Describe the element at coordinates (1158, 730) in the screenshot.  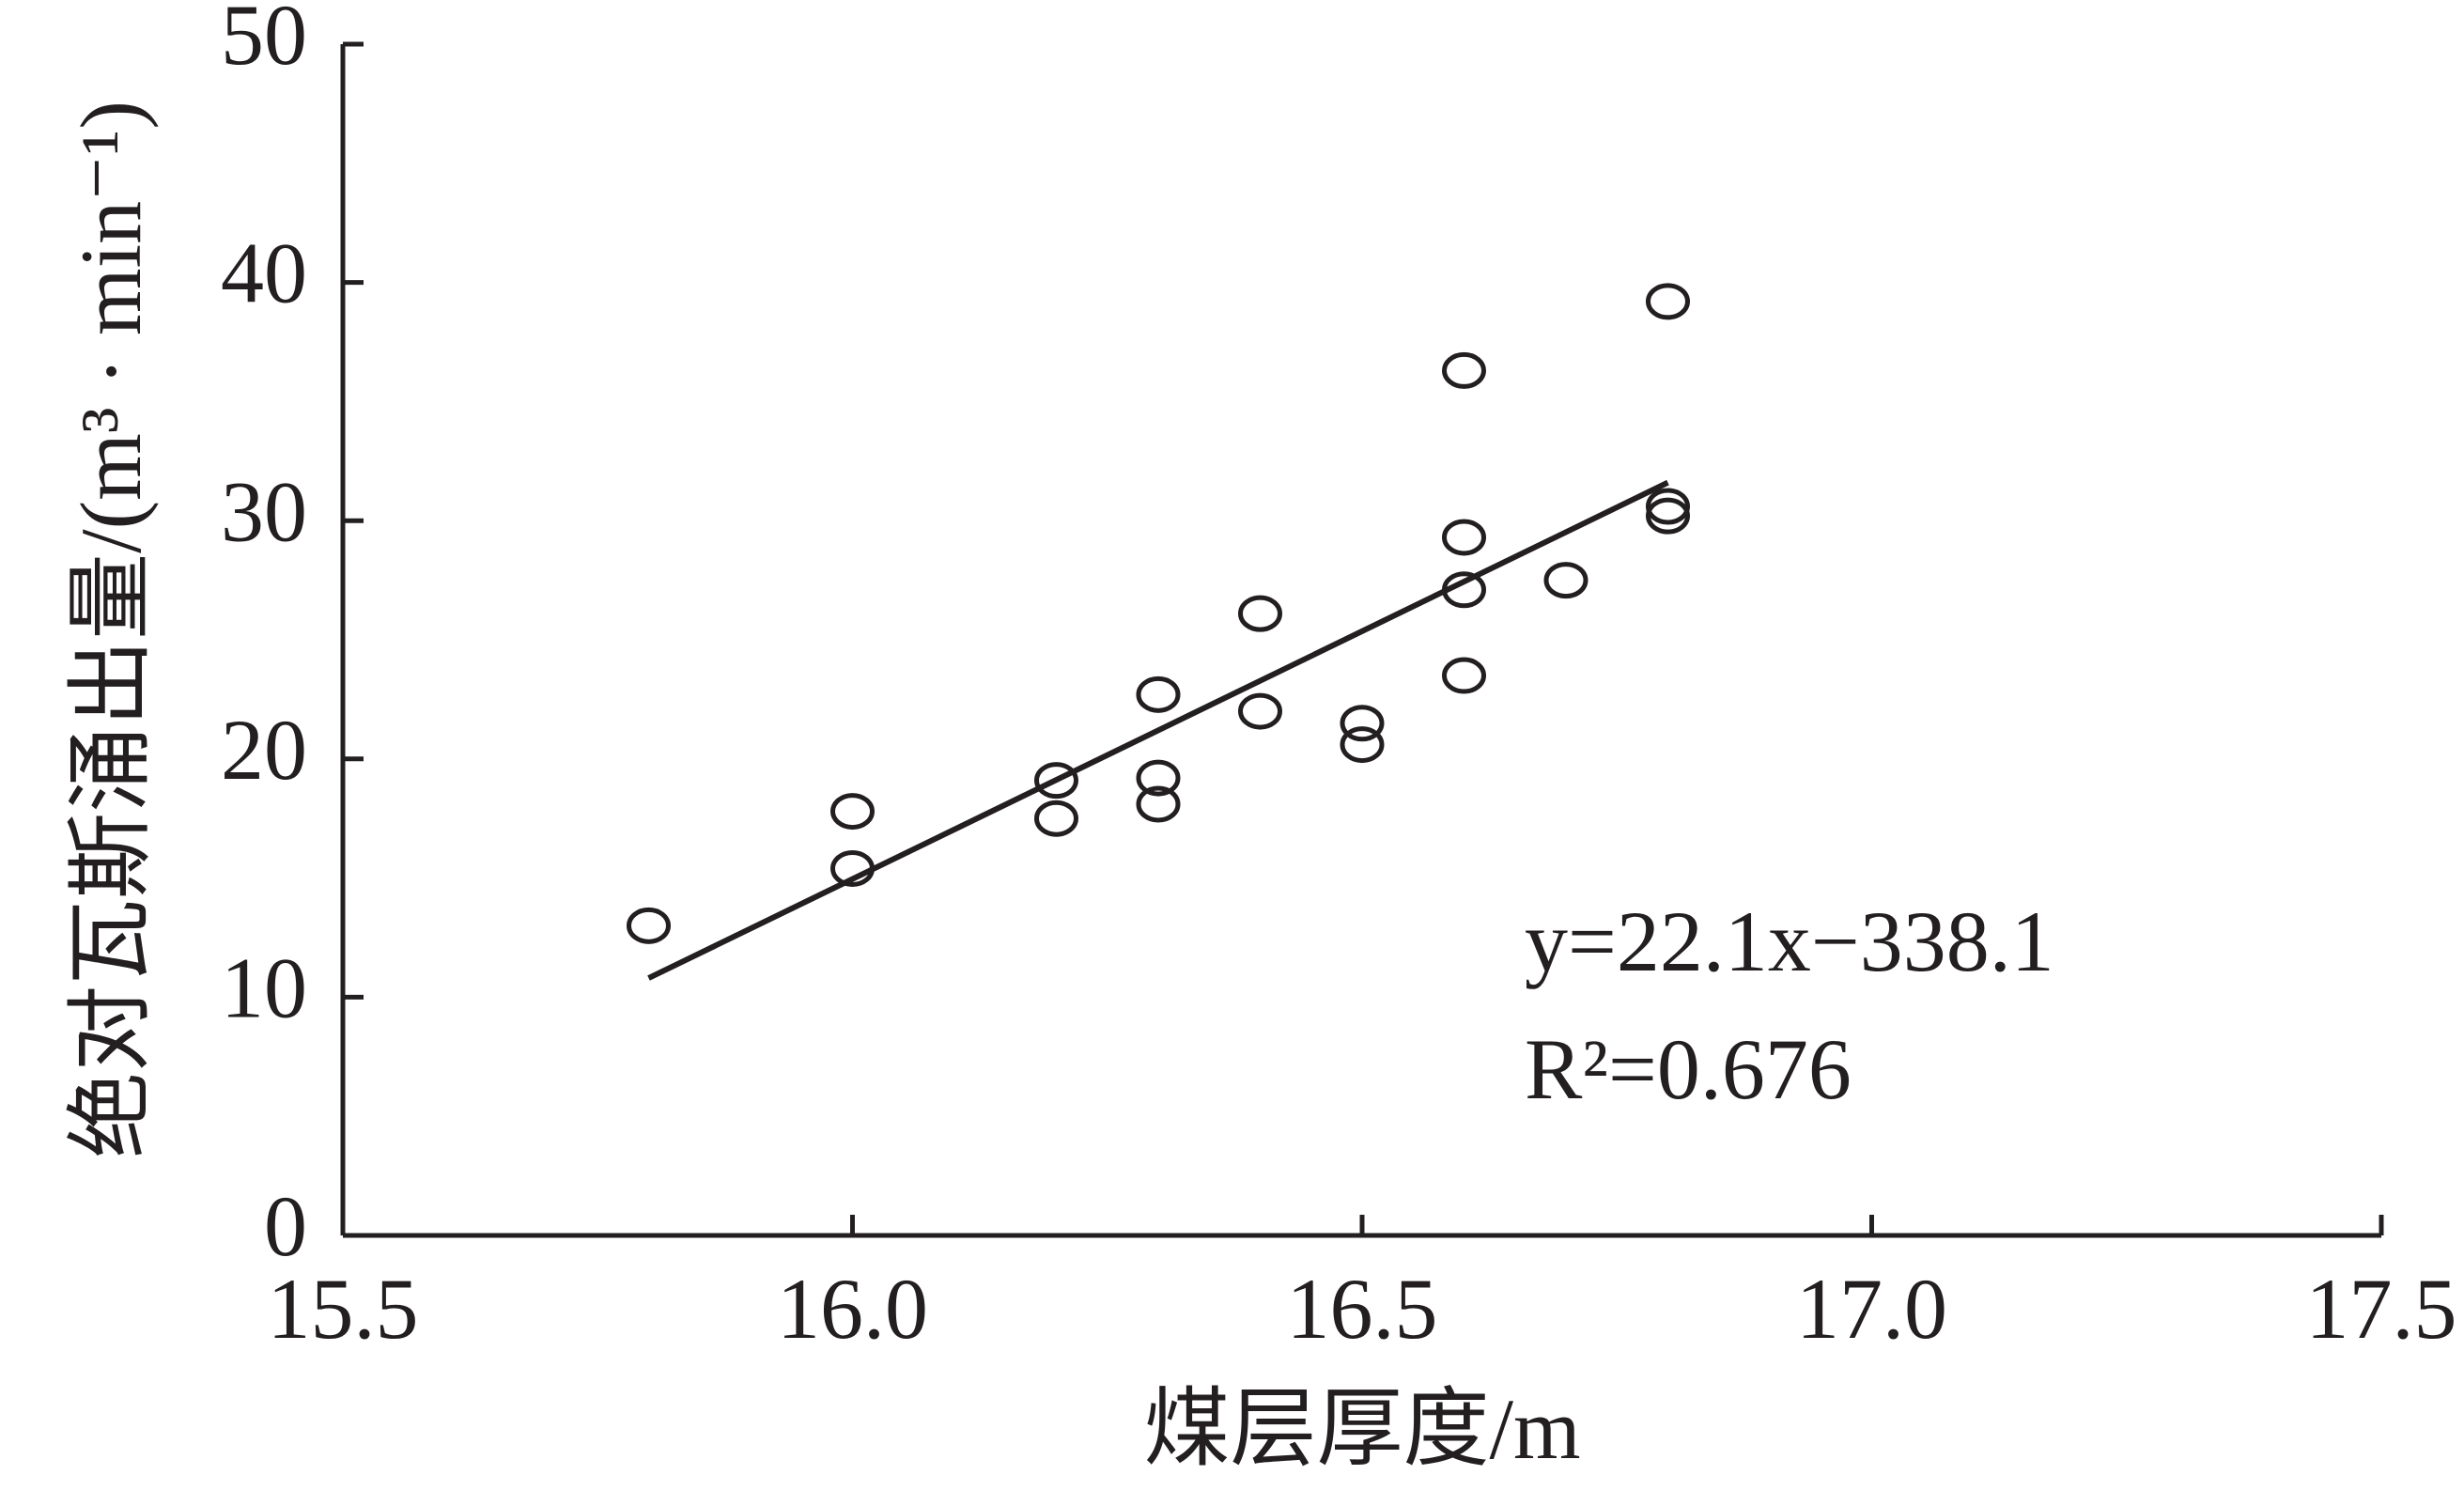
I see `trend-line` at that location.